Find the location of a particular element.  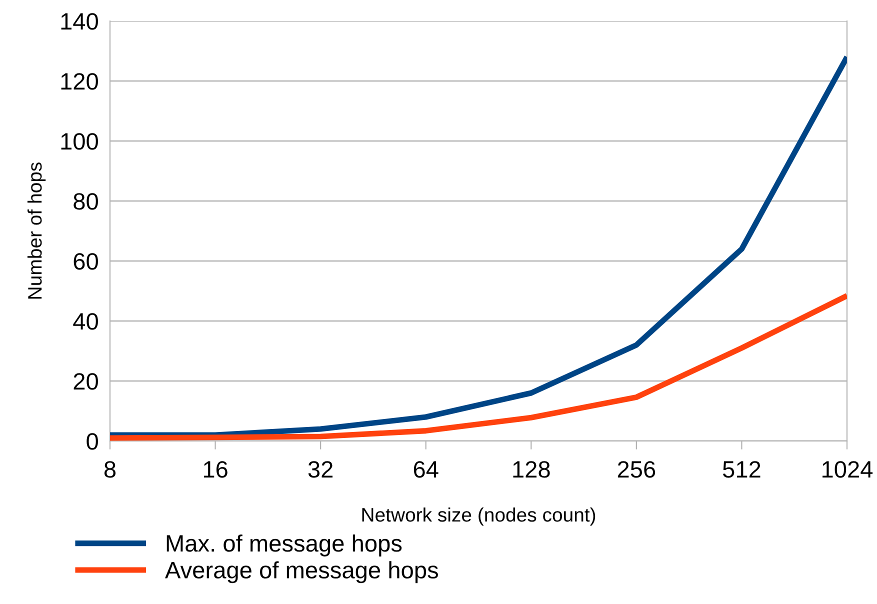

y-tick-label: 40 is located at coordinates (85, 321).